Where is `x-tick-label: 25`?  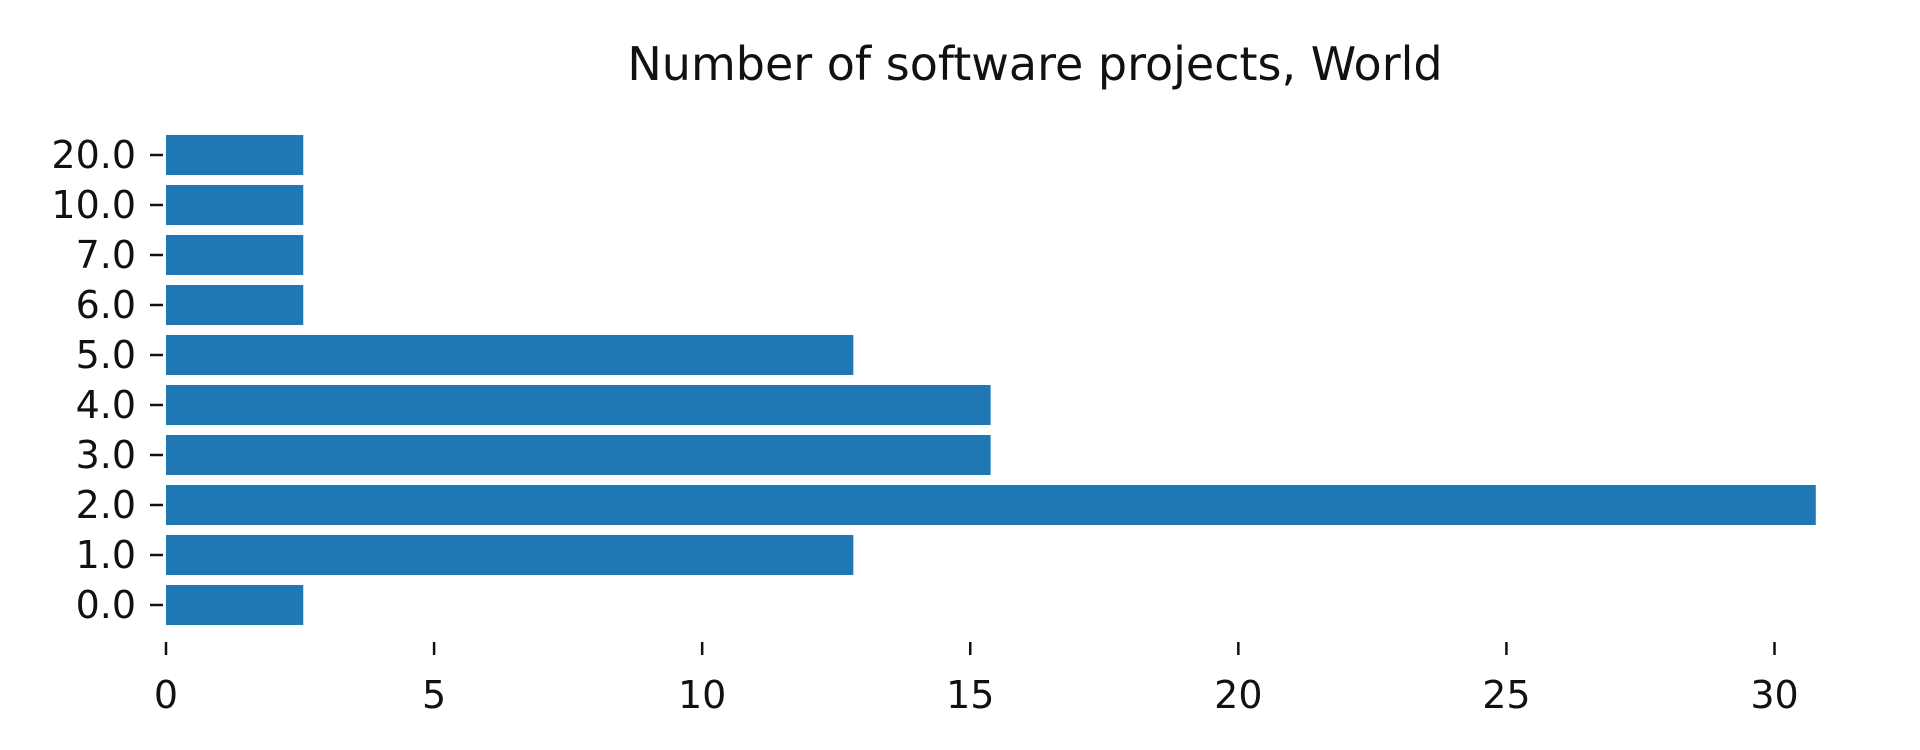
x-tick-label: 25 is located at coordinates (1506, 695).